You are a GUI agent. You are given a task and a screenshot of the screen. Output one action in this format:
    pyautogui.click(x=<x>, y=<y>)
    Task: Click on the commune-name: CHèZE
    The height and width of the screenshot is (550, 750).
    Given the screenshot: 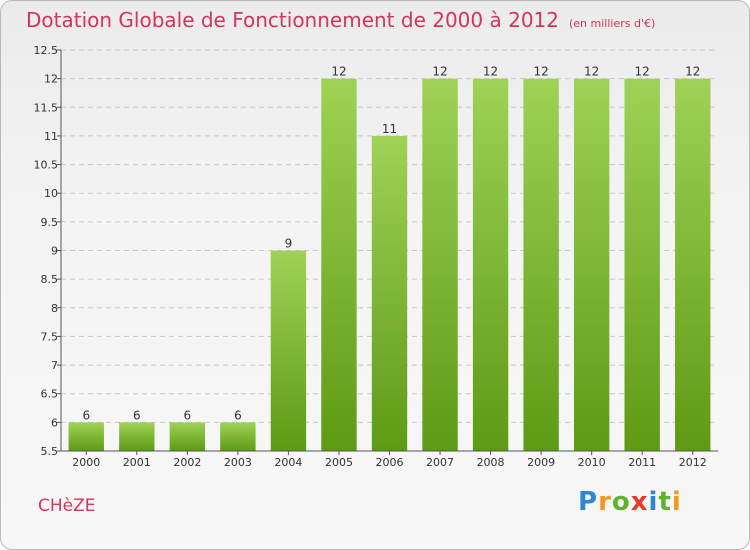 What is the action you would take?
    pyautogui.click(x=67, y=506)
    